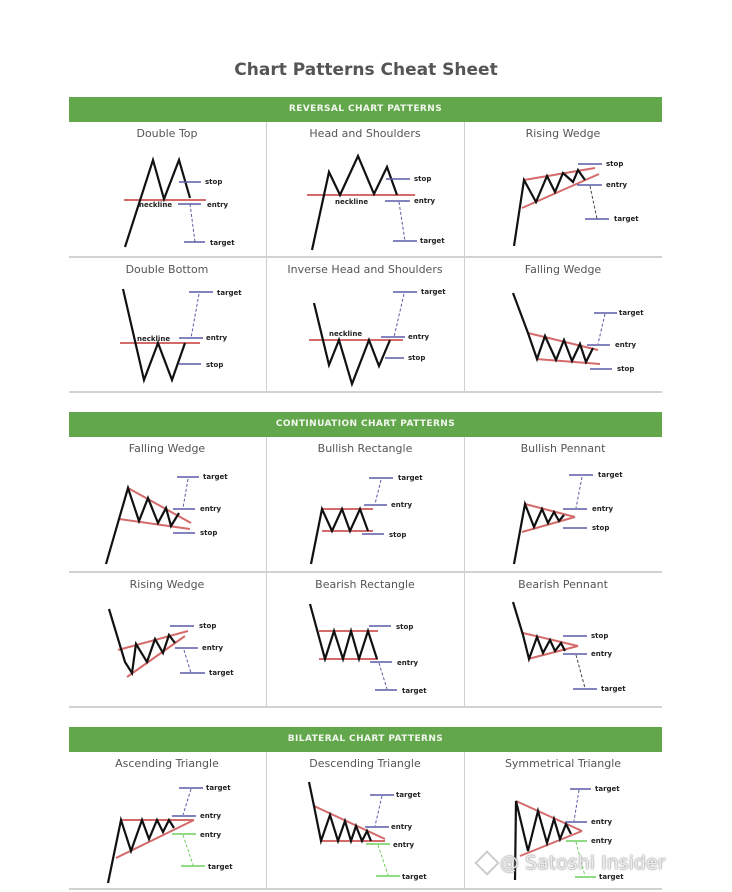 The image size is (732, 892). What do you see at coordinates (179, 202) in the screenshot?
I see `double-top-diagram: stop neckline entry target` at bounding box center [179, 202].